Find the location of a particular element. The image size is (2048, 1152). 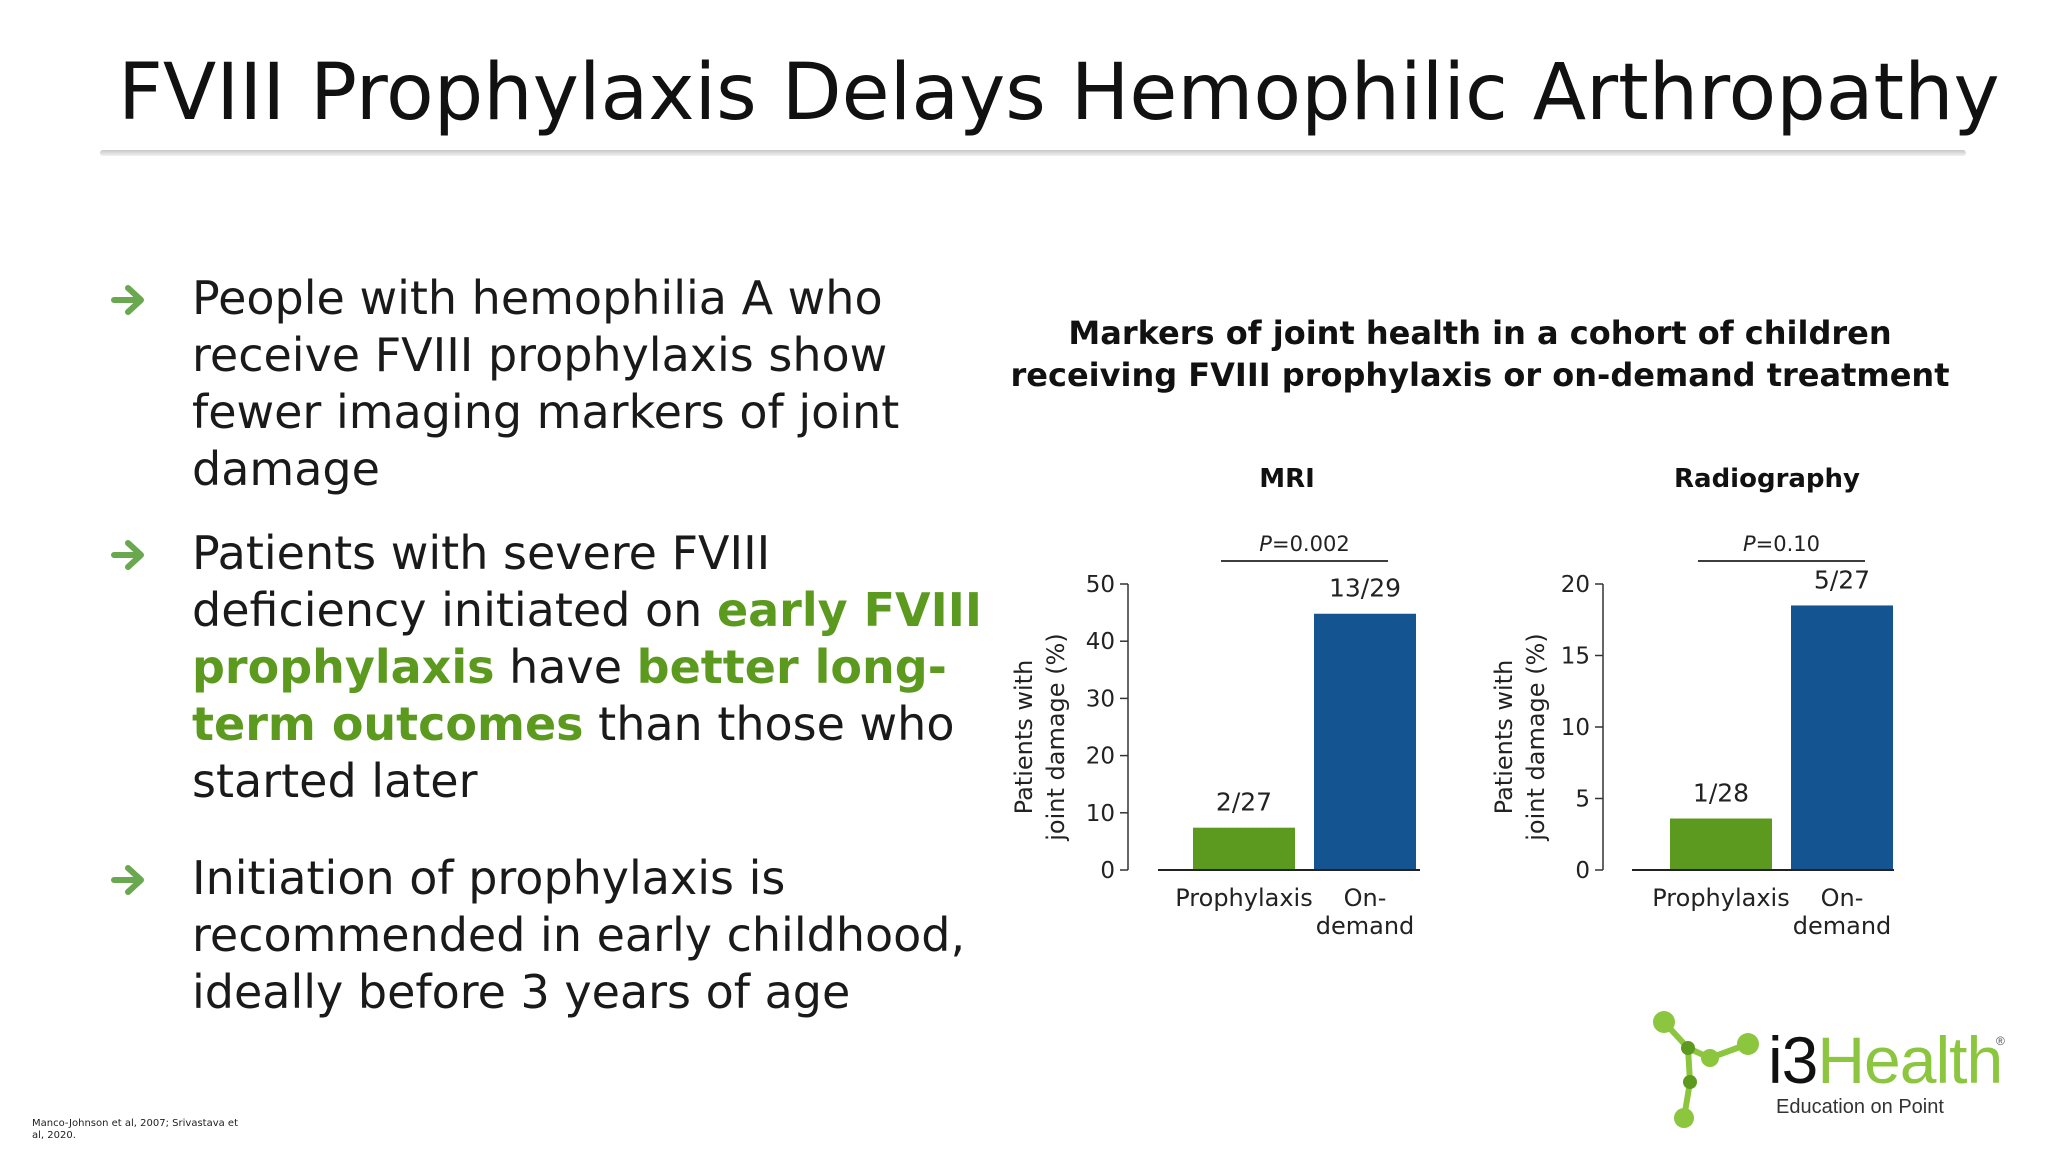

title-divider is located at coordinates (1033, 153).